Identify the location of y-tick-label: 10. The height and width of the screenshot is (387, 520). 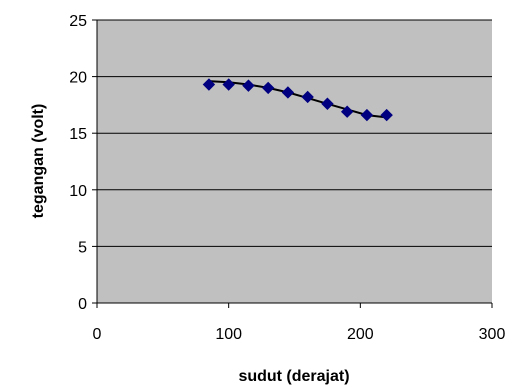
(78, 191).